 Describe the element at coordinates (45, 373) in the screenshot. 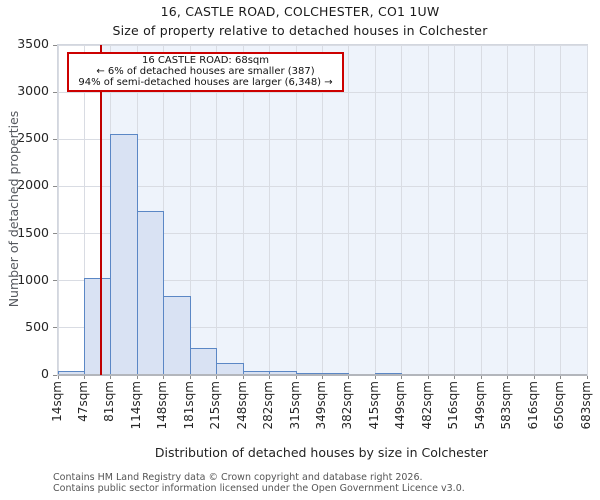

I see `y-tick-label: 0` at that location.